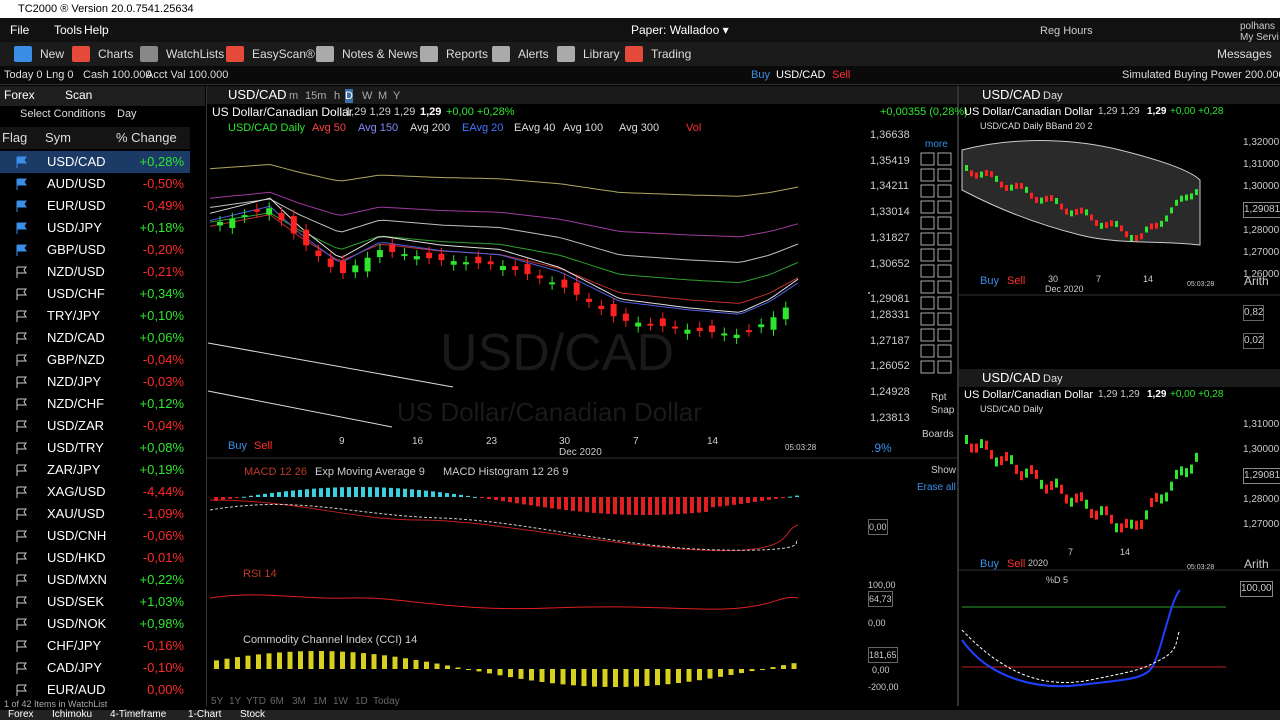 This screenshot has width=1280, height=720. Describe the element at coordinates (1036, 126) in the screenshot. I see `indicator-legend: USD/CAD Daily BBand 20 2` at that location.